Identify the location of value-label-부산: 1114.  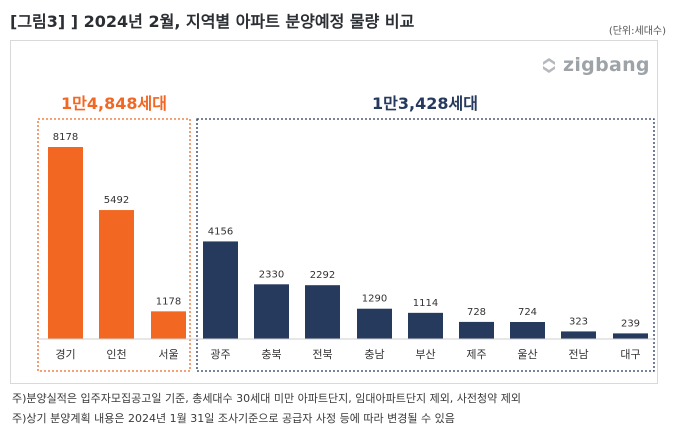
(425, 303).